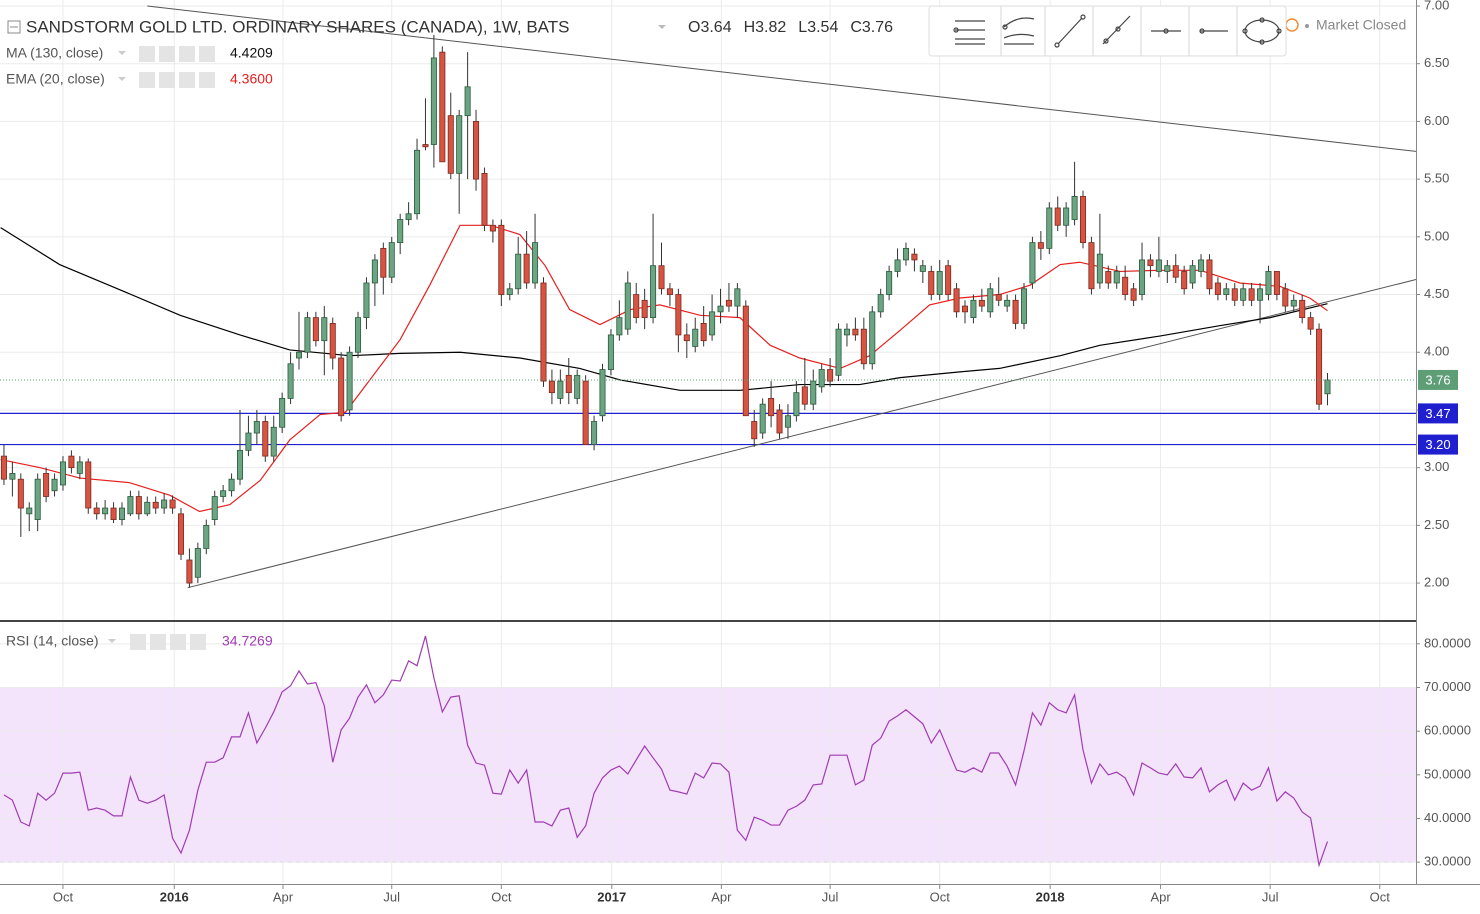 The image size is (1480, 914). Describe the element at coordinates (55, 79) in the screenshot. I see `ema-legend: EMA (20, close)` at that location.